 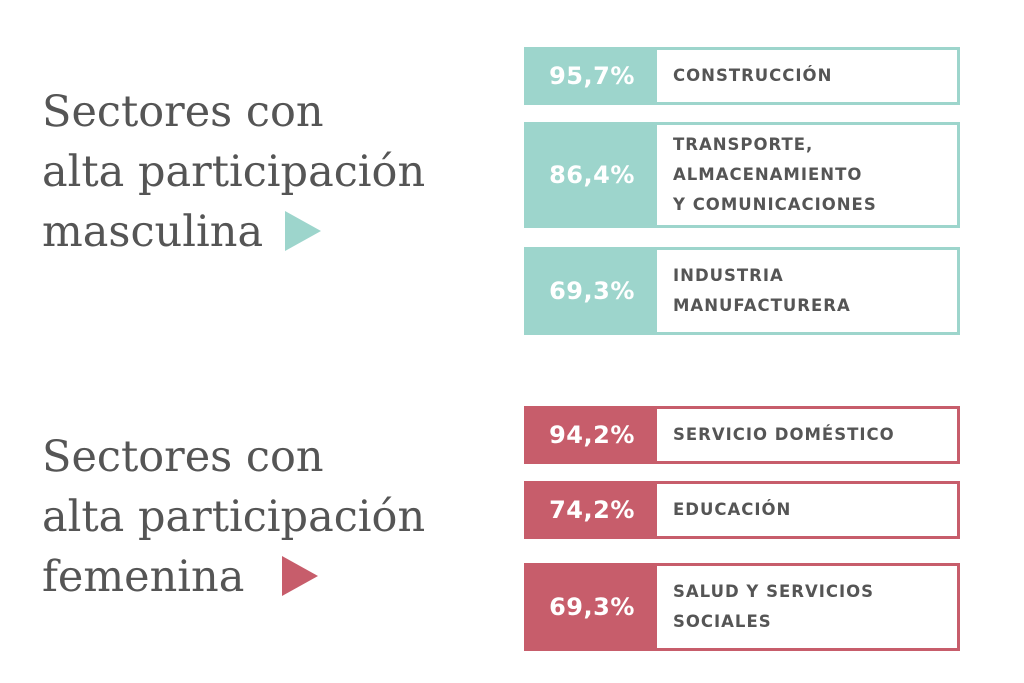 What do you see at coordinates (732, 509) in the screenshot?
I see `sector-label-line: EDUCACIÓN` at bounding box center [732, 509].